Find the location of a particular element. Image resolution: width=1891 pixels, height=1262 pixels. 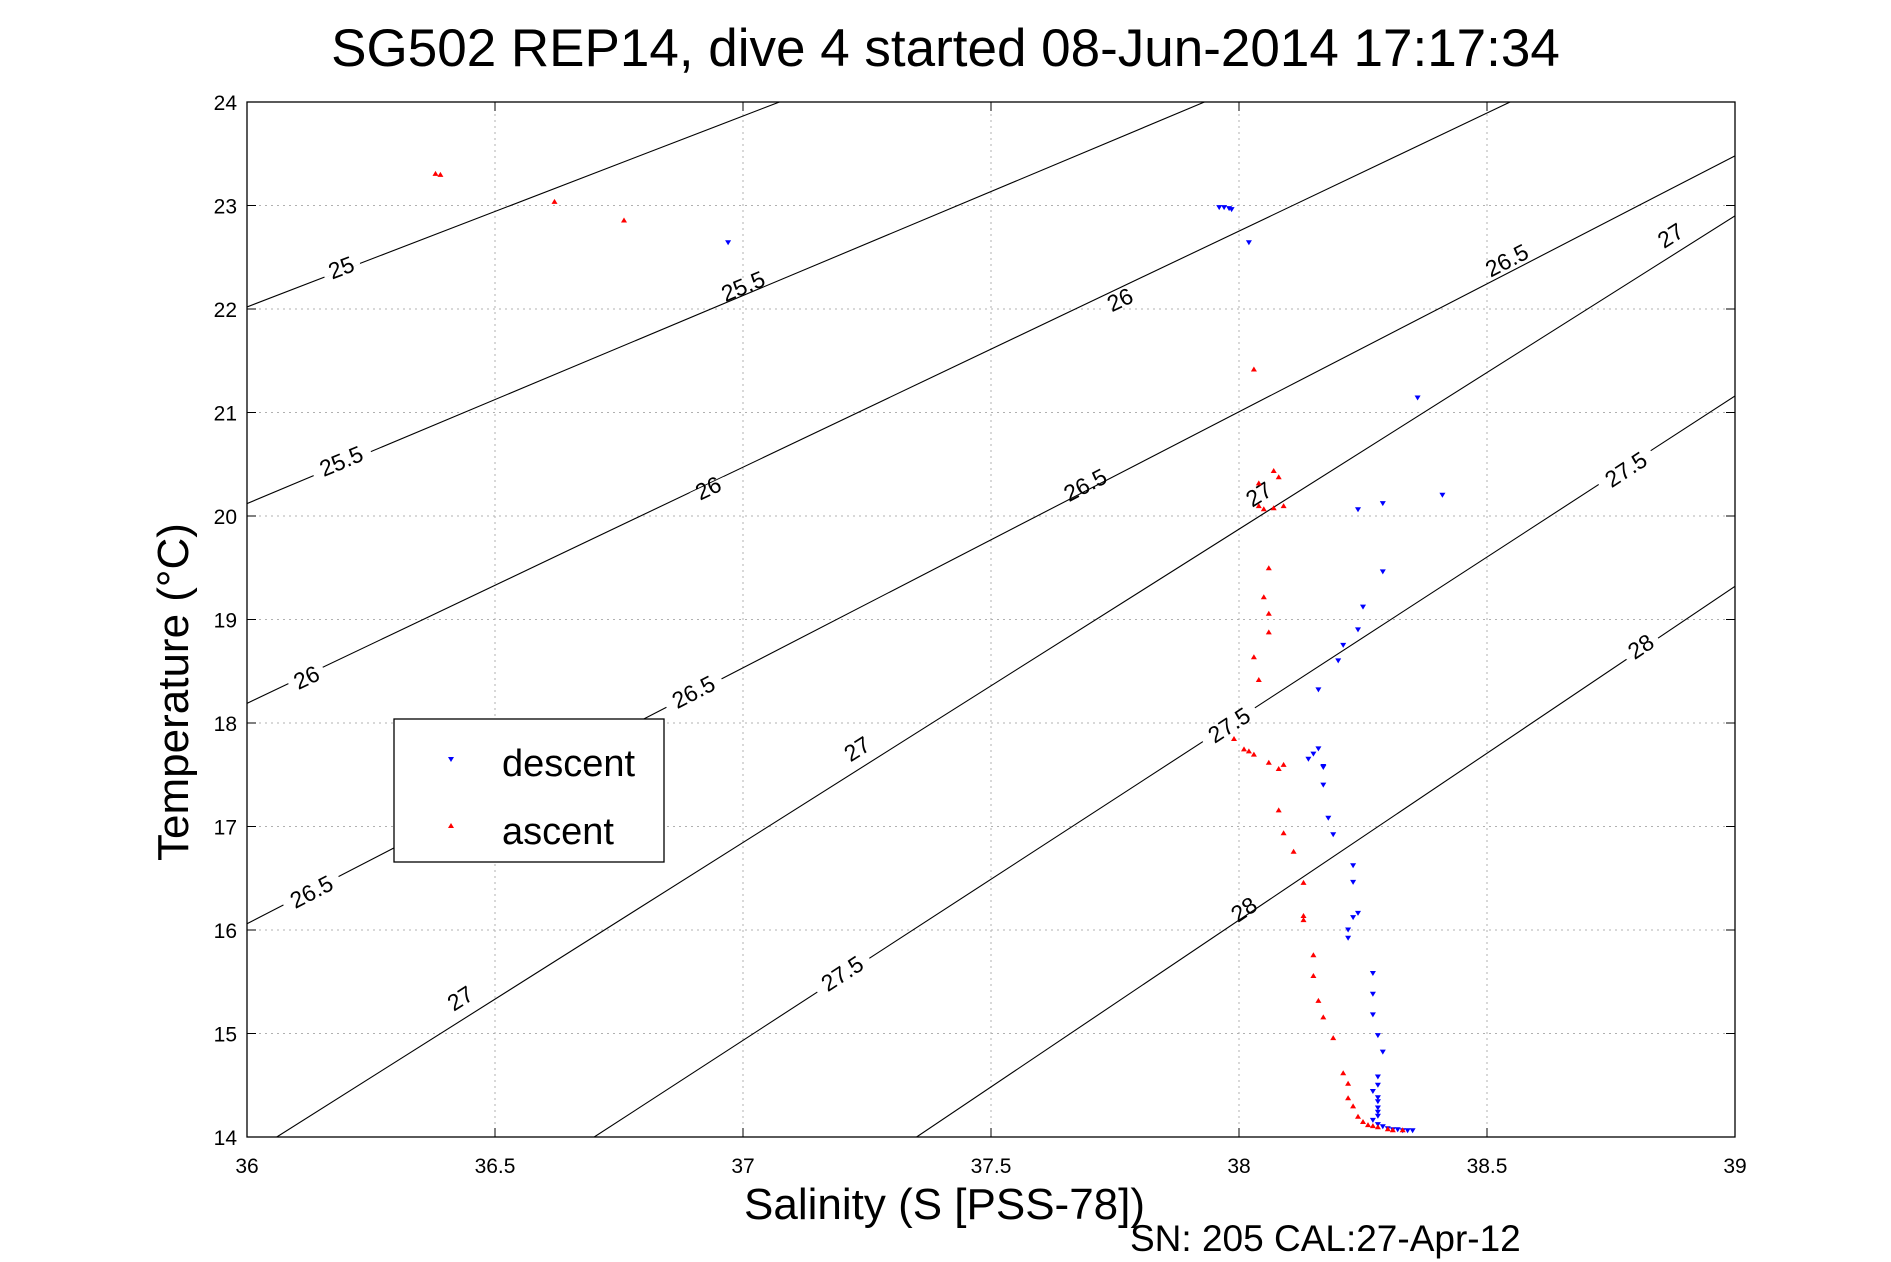

density-contour-label: 27.5 is located at coordinates (1229, 725).